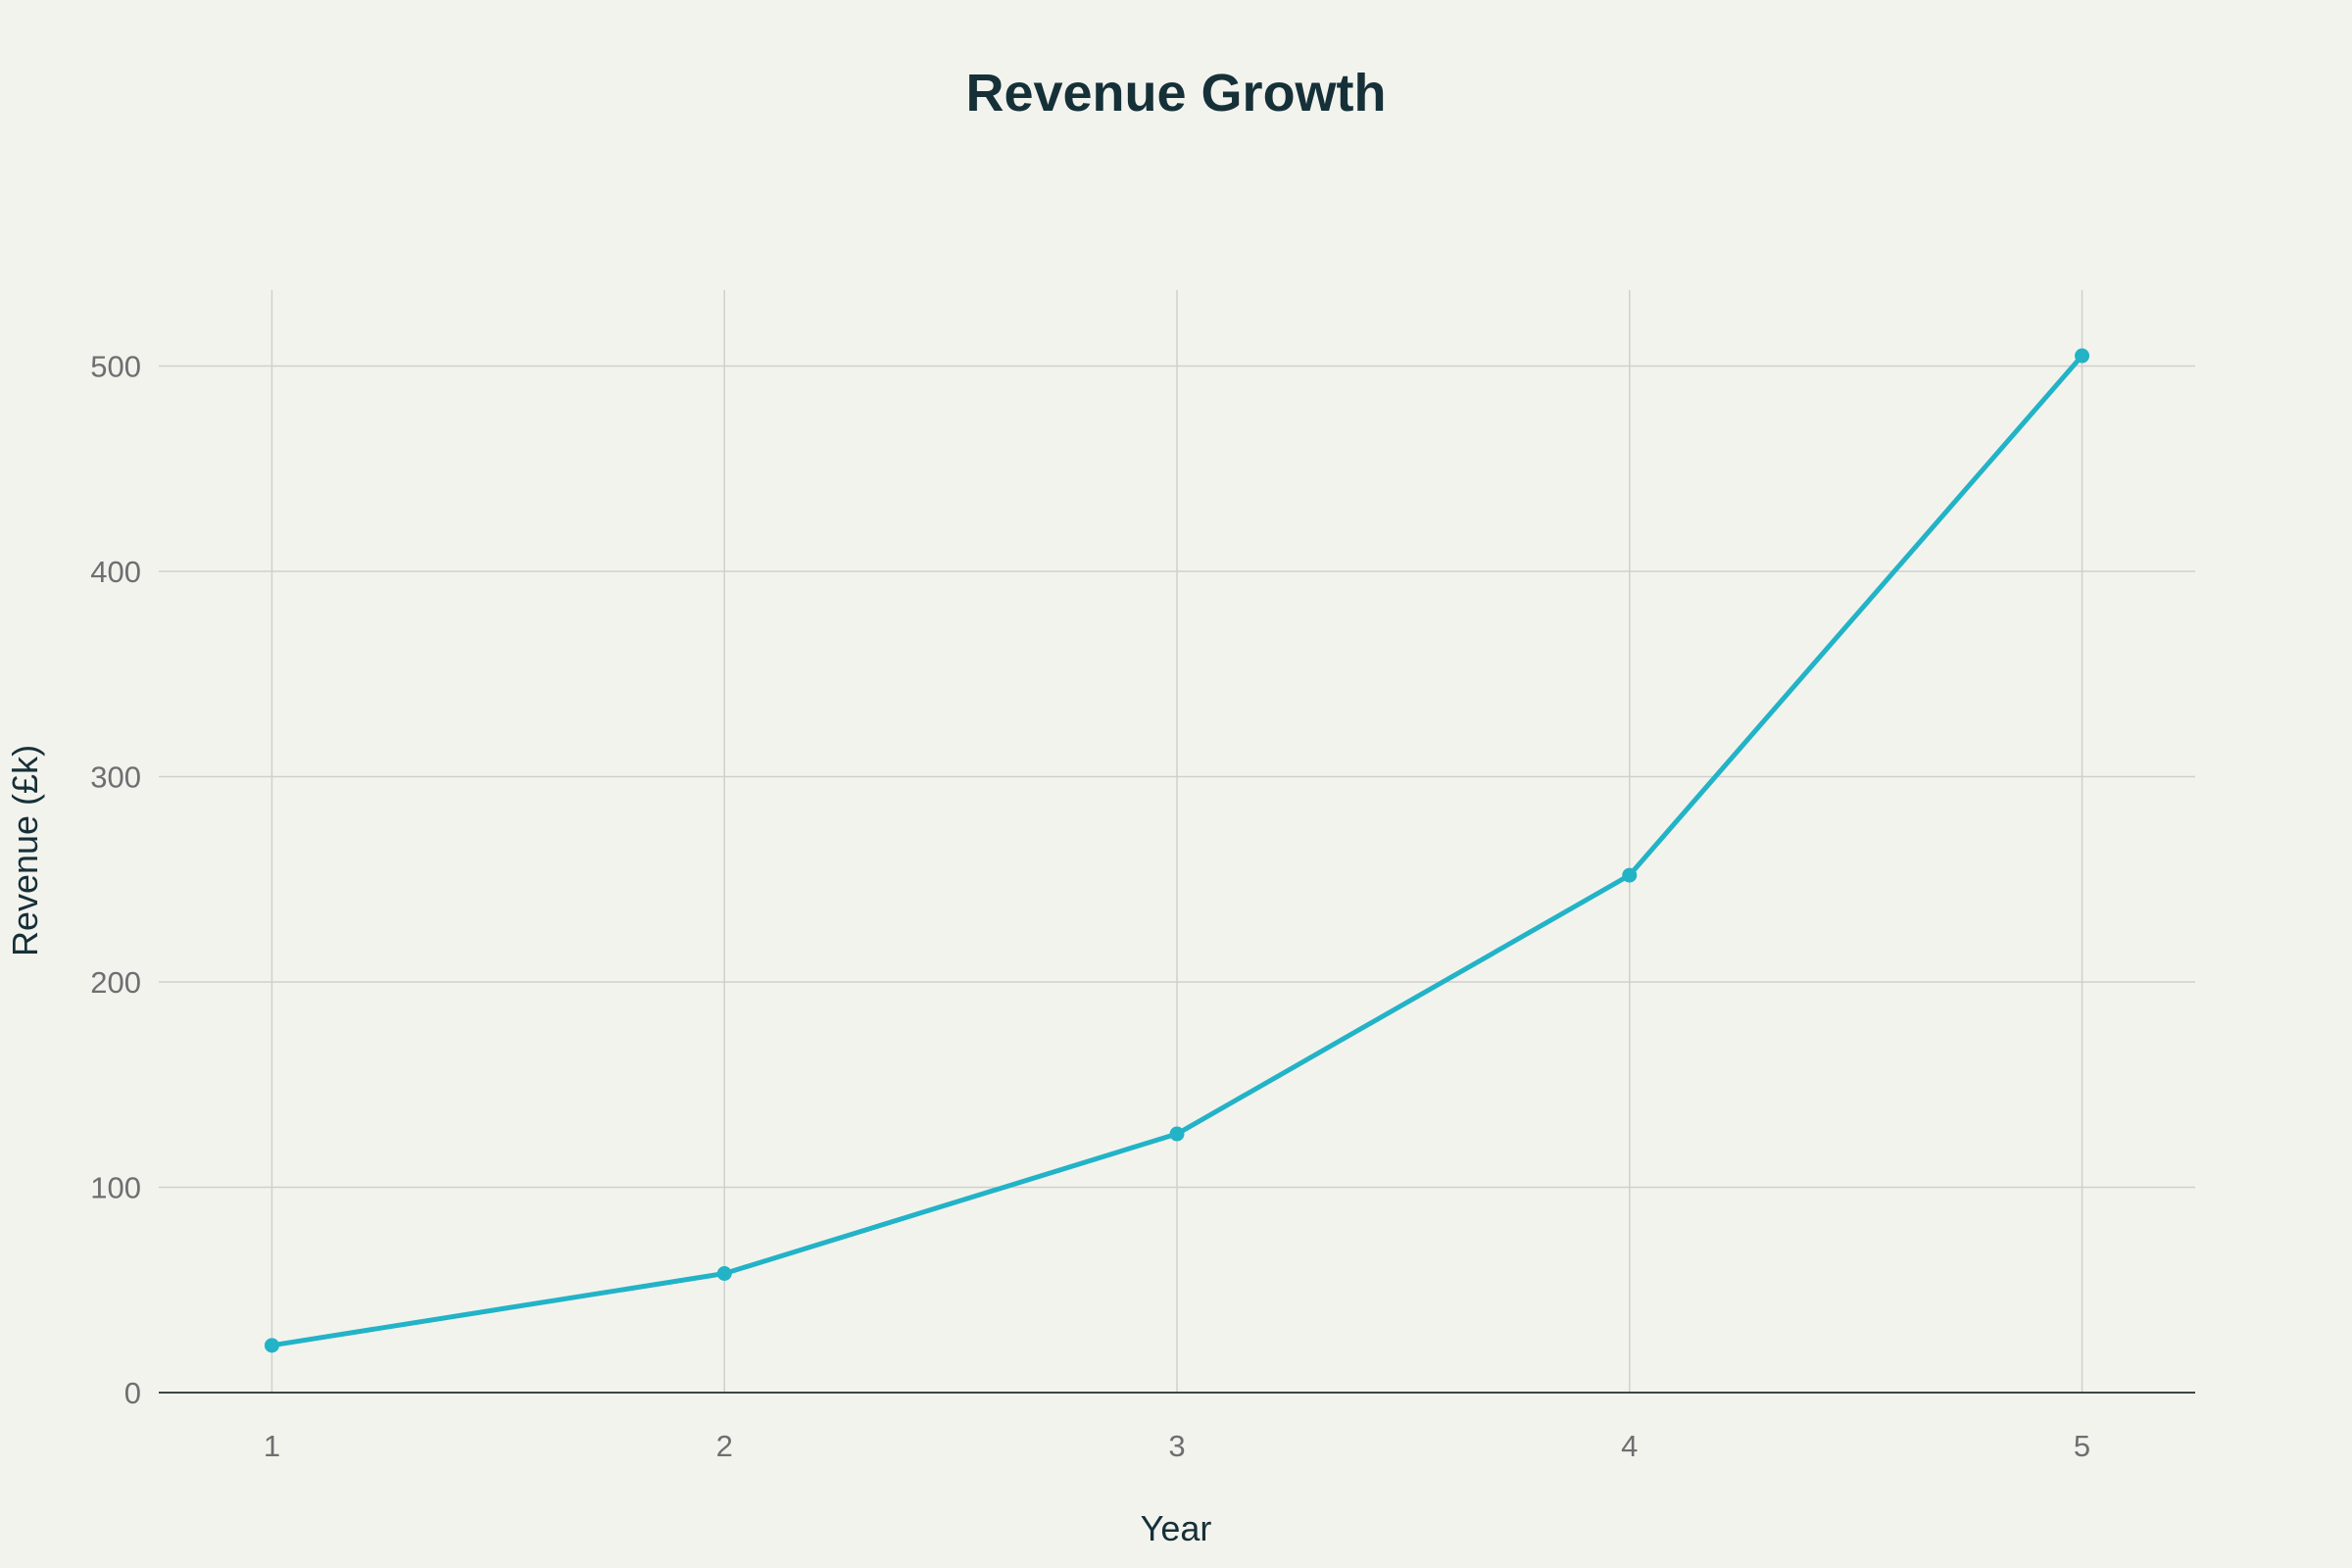 The image size is (2352, 1568). Describe the element at coordinates (115, 367) in the screenshot. I see `y-tick-label: 500` at that location.